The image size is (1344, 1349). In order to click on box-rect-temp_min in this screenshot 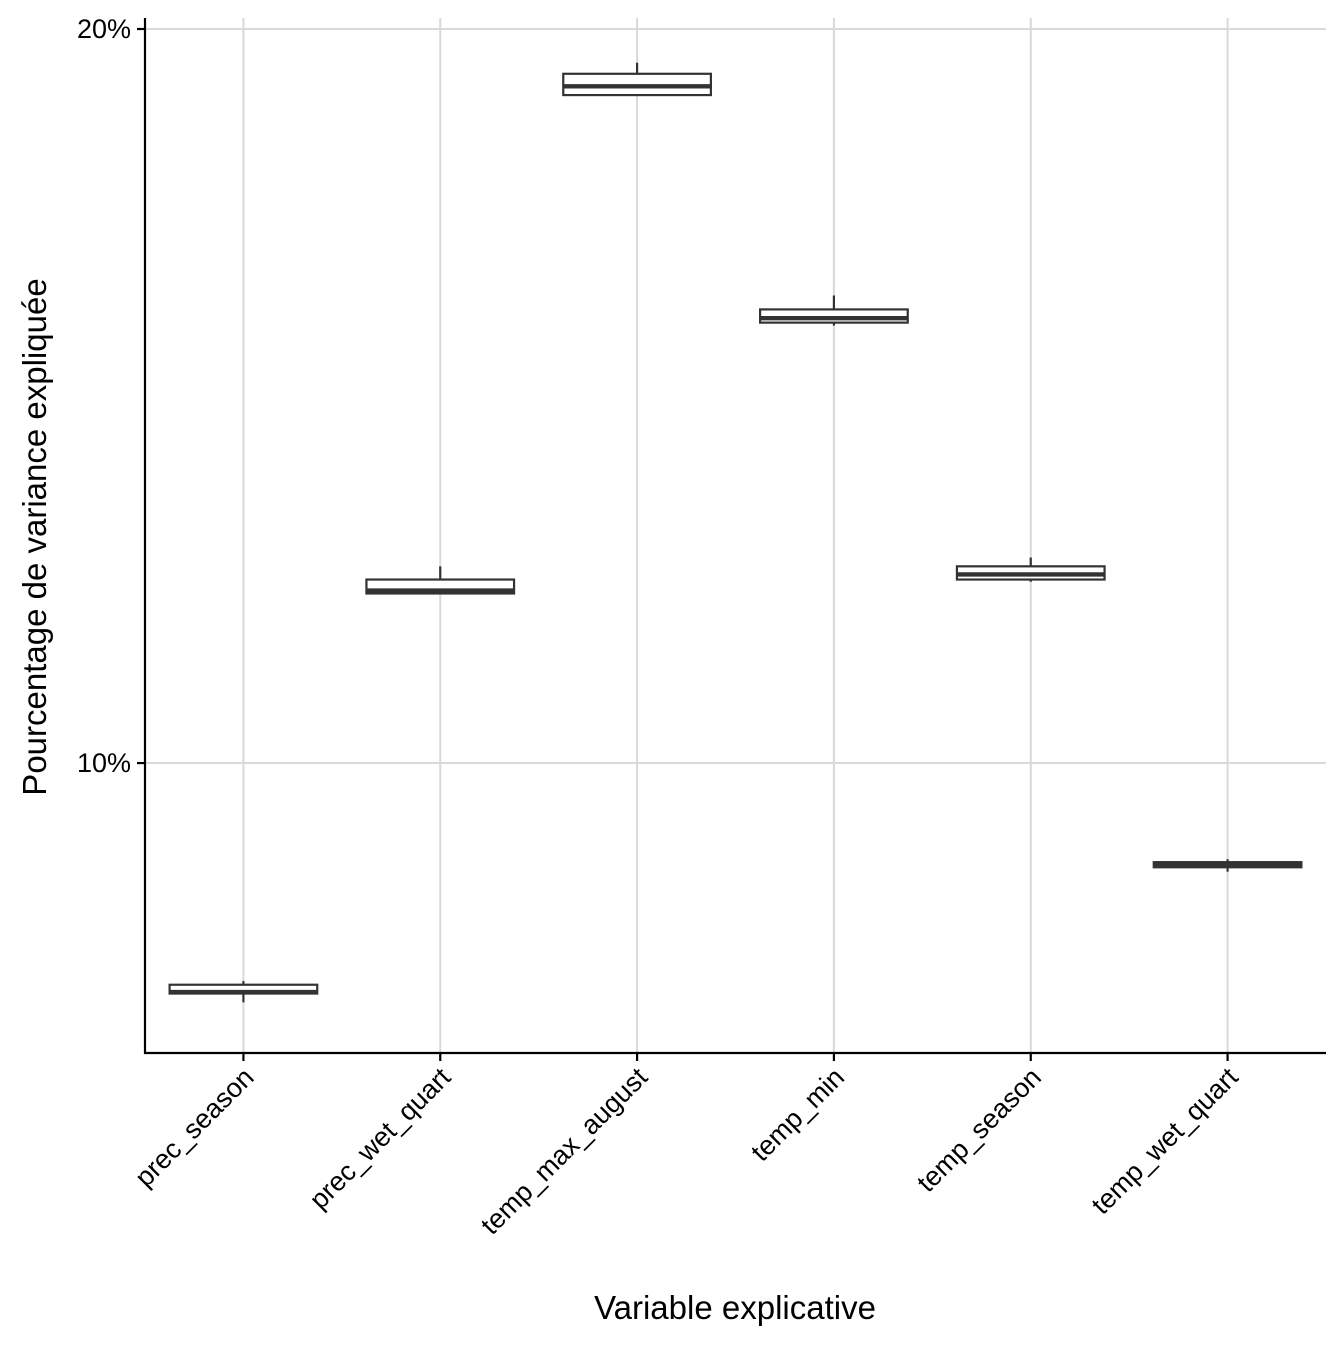, I will do `click(834, 316)`.